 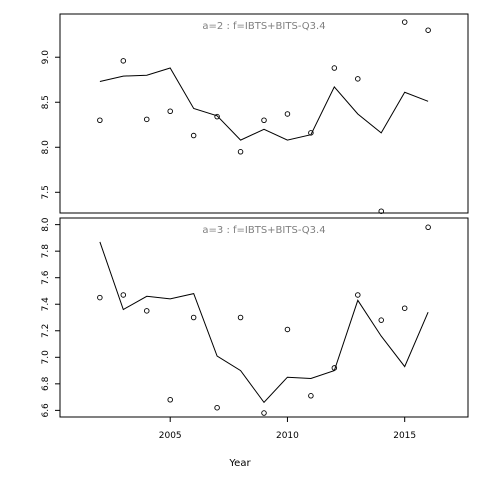 I want to click on panel-title: a=2 : f=IBTS+BITS-Q3.4, so click(x=263, y=26).